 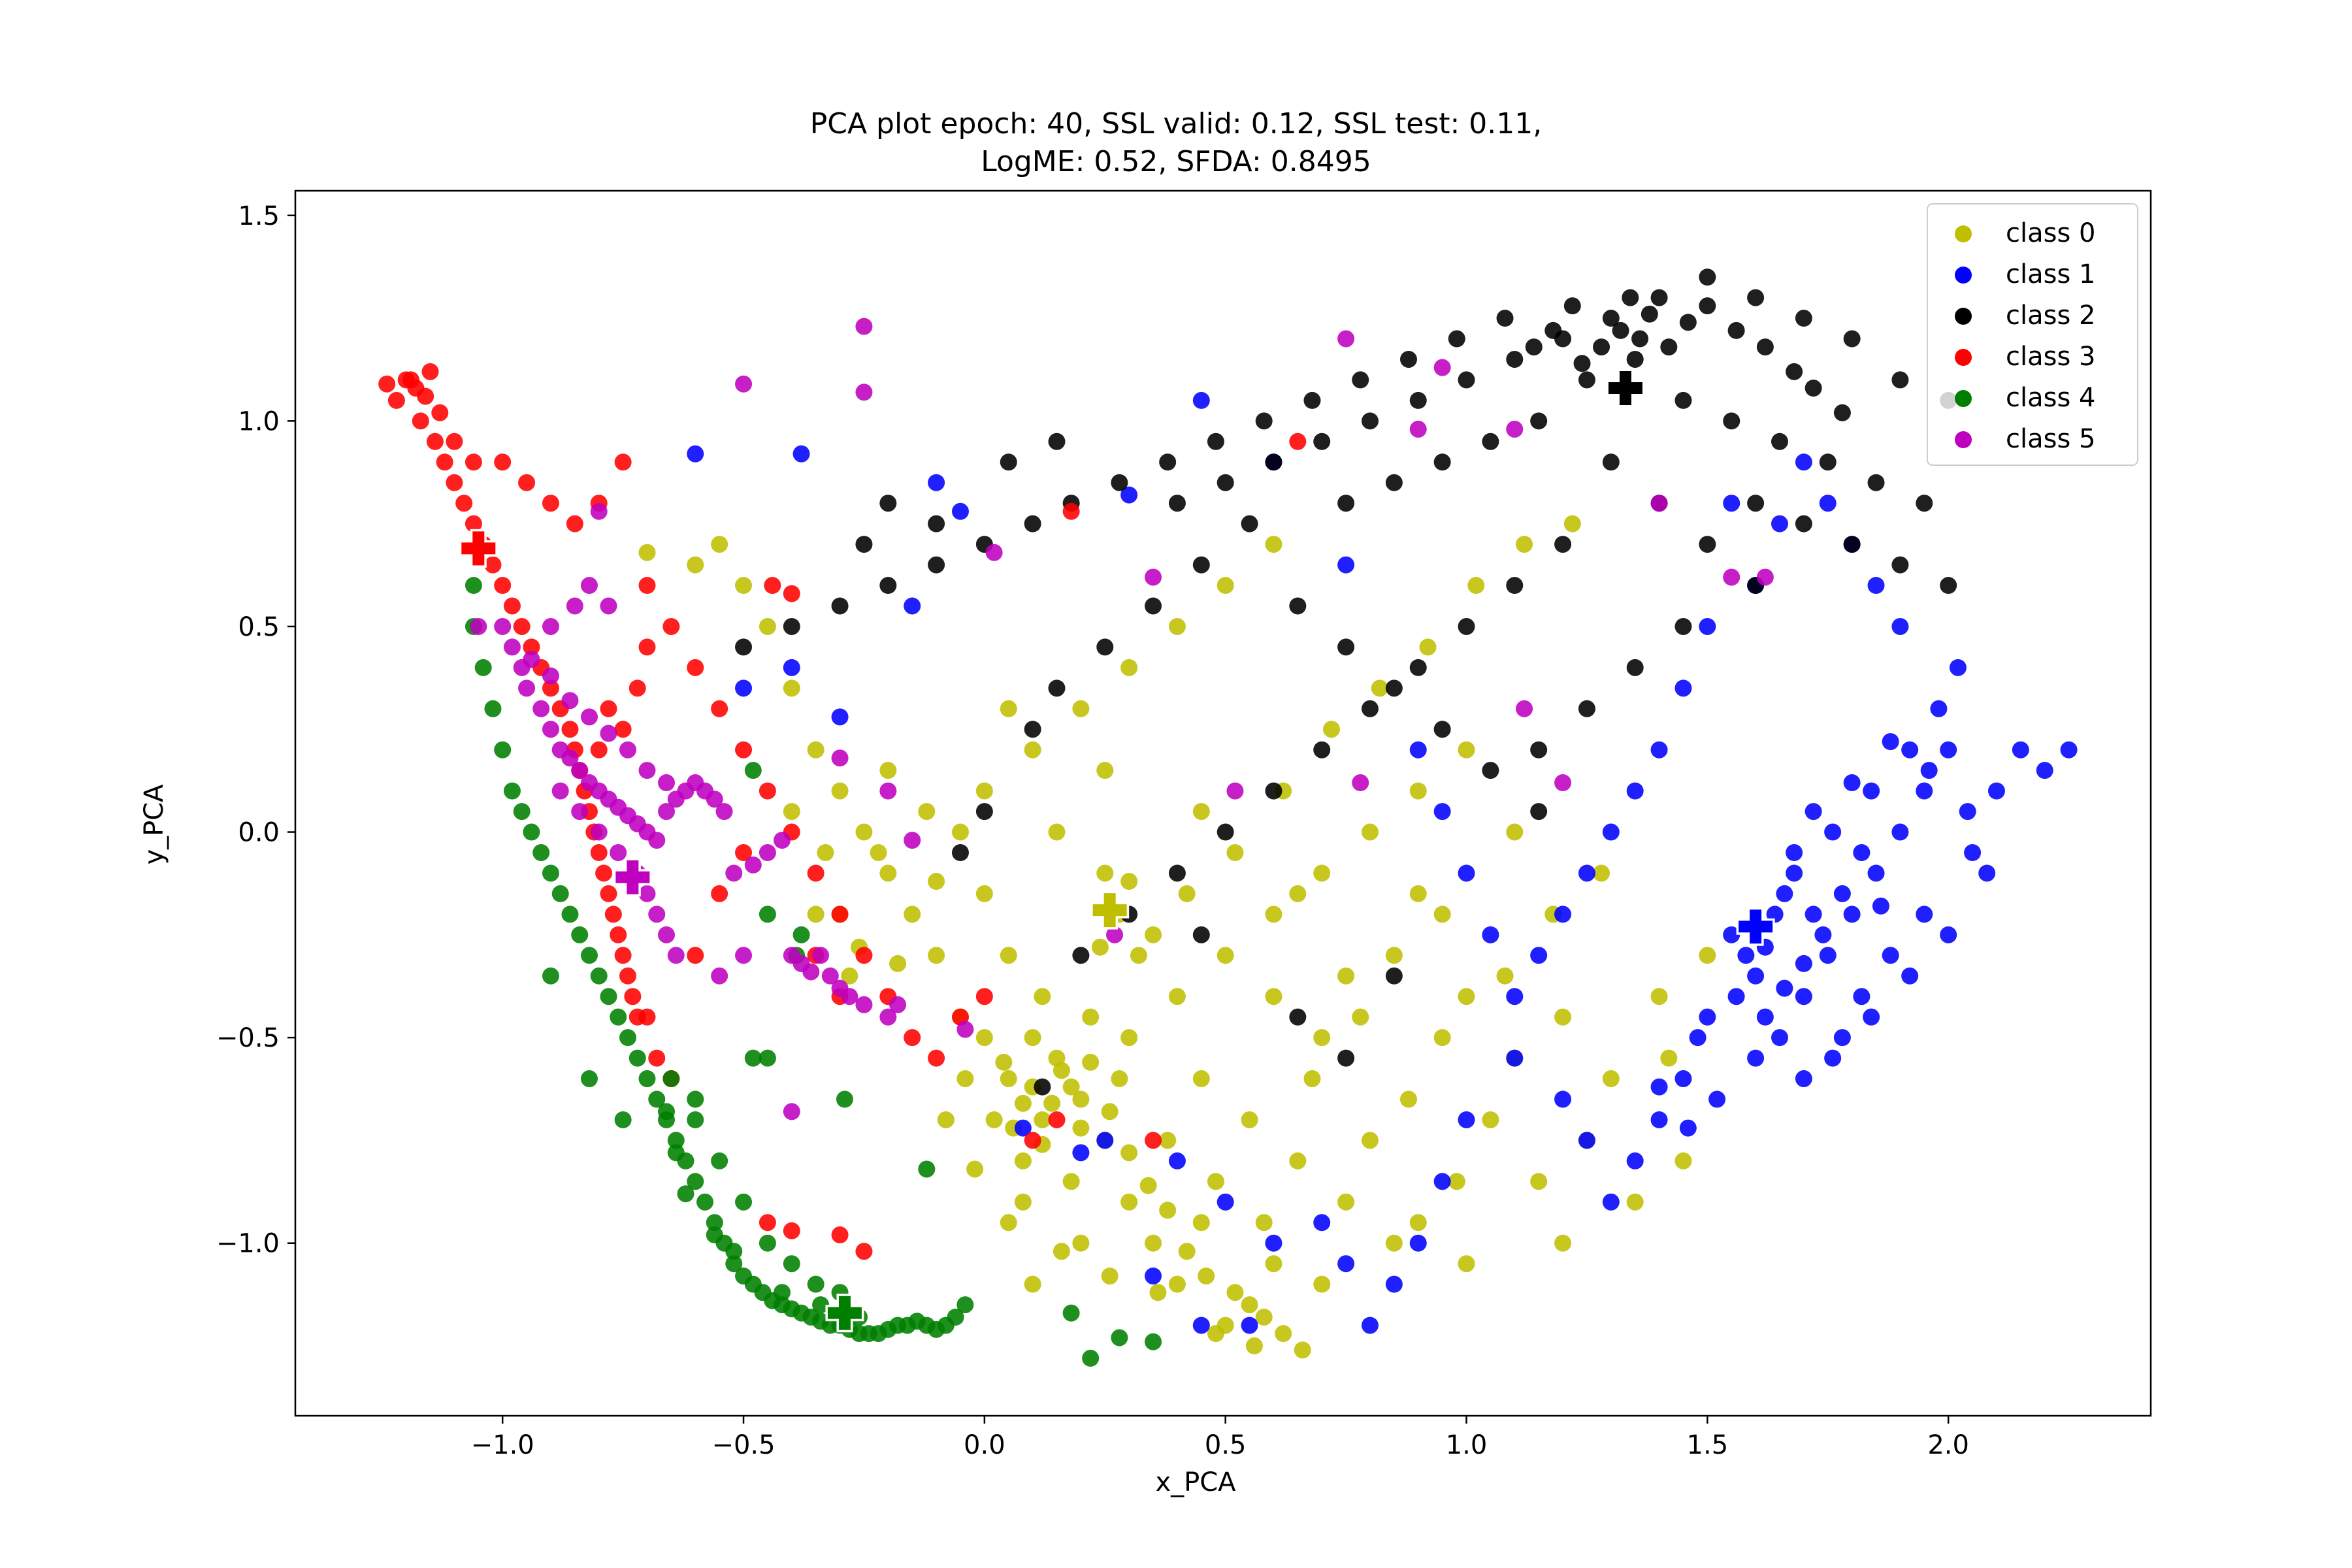 What do you see at coordinates (2050, 398) in the screenshot?
I see `legend-label: class 4` at bounding box center [2050, 398].